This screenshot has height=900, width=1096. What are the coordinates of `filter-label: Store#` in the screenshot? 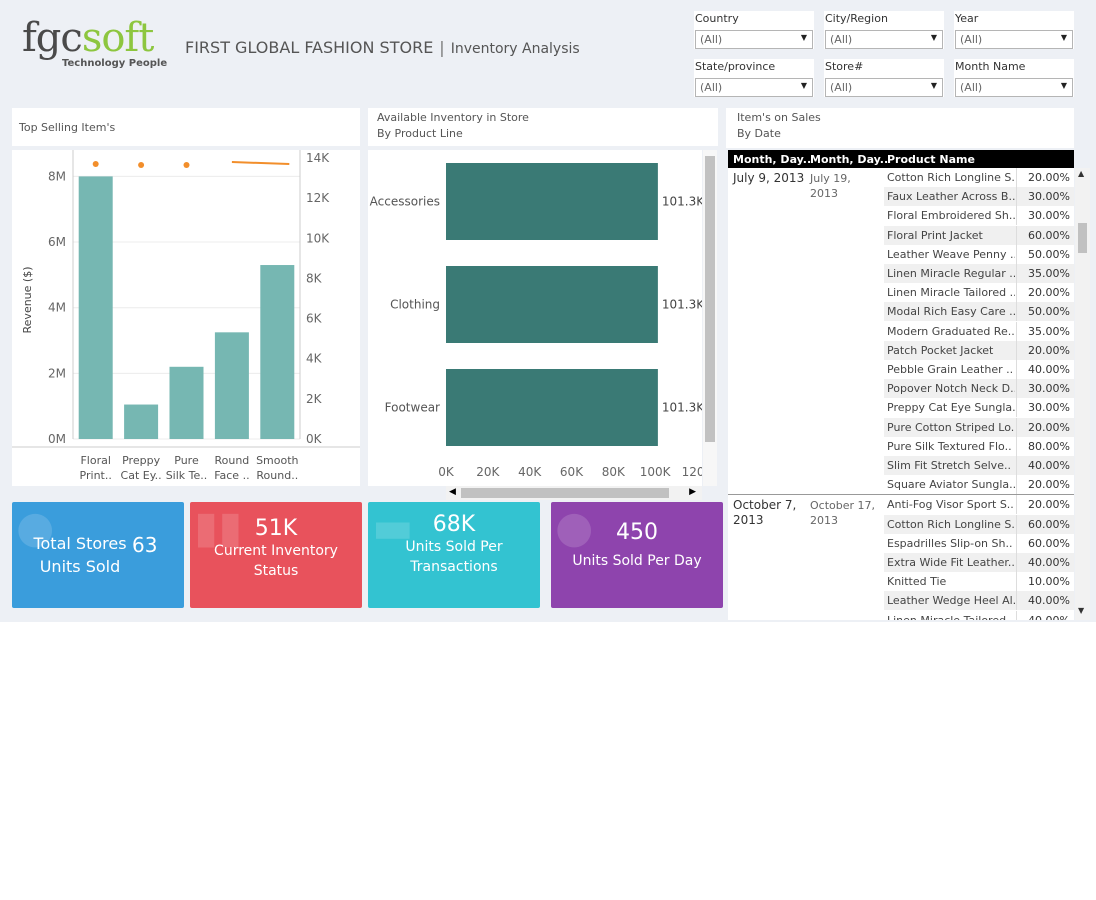 It's located at (844, 66).